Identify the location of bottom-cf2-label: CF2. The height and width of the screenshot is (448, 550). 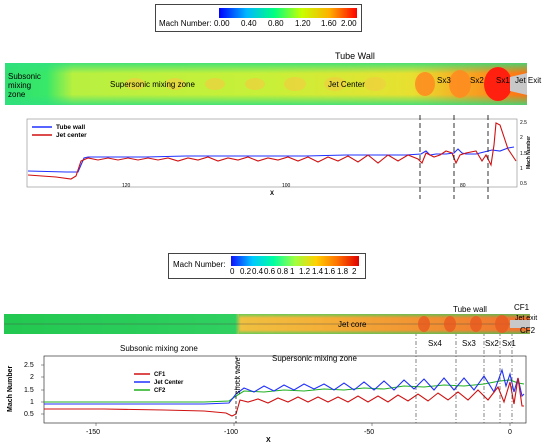
(528, 330).